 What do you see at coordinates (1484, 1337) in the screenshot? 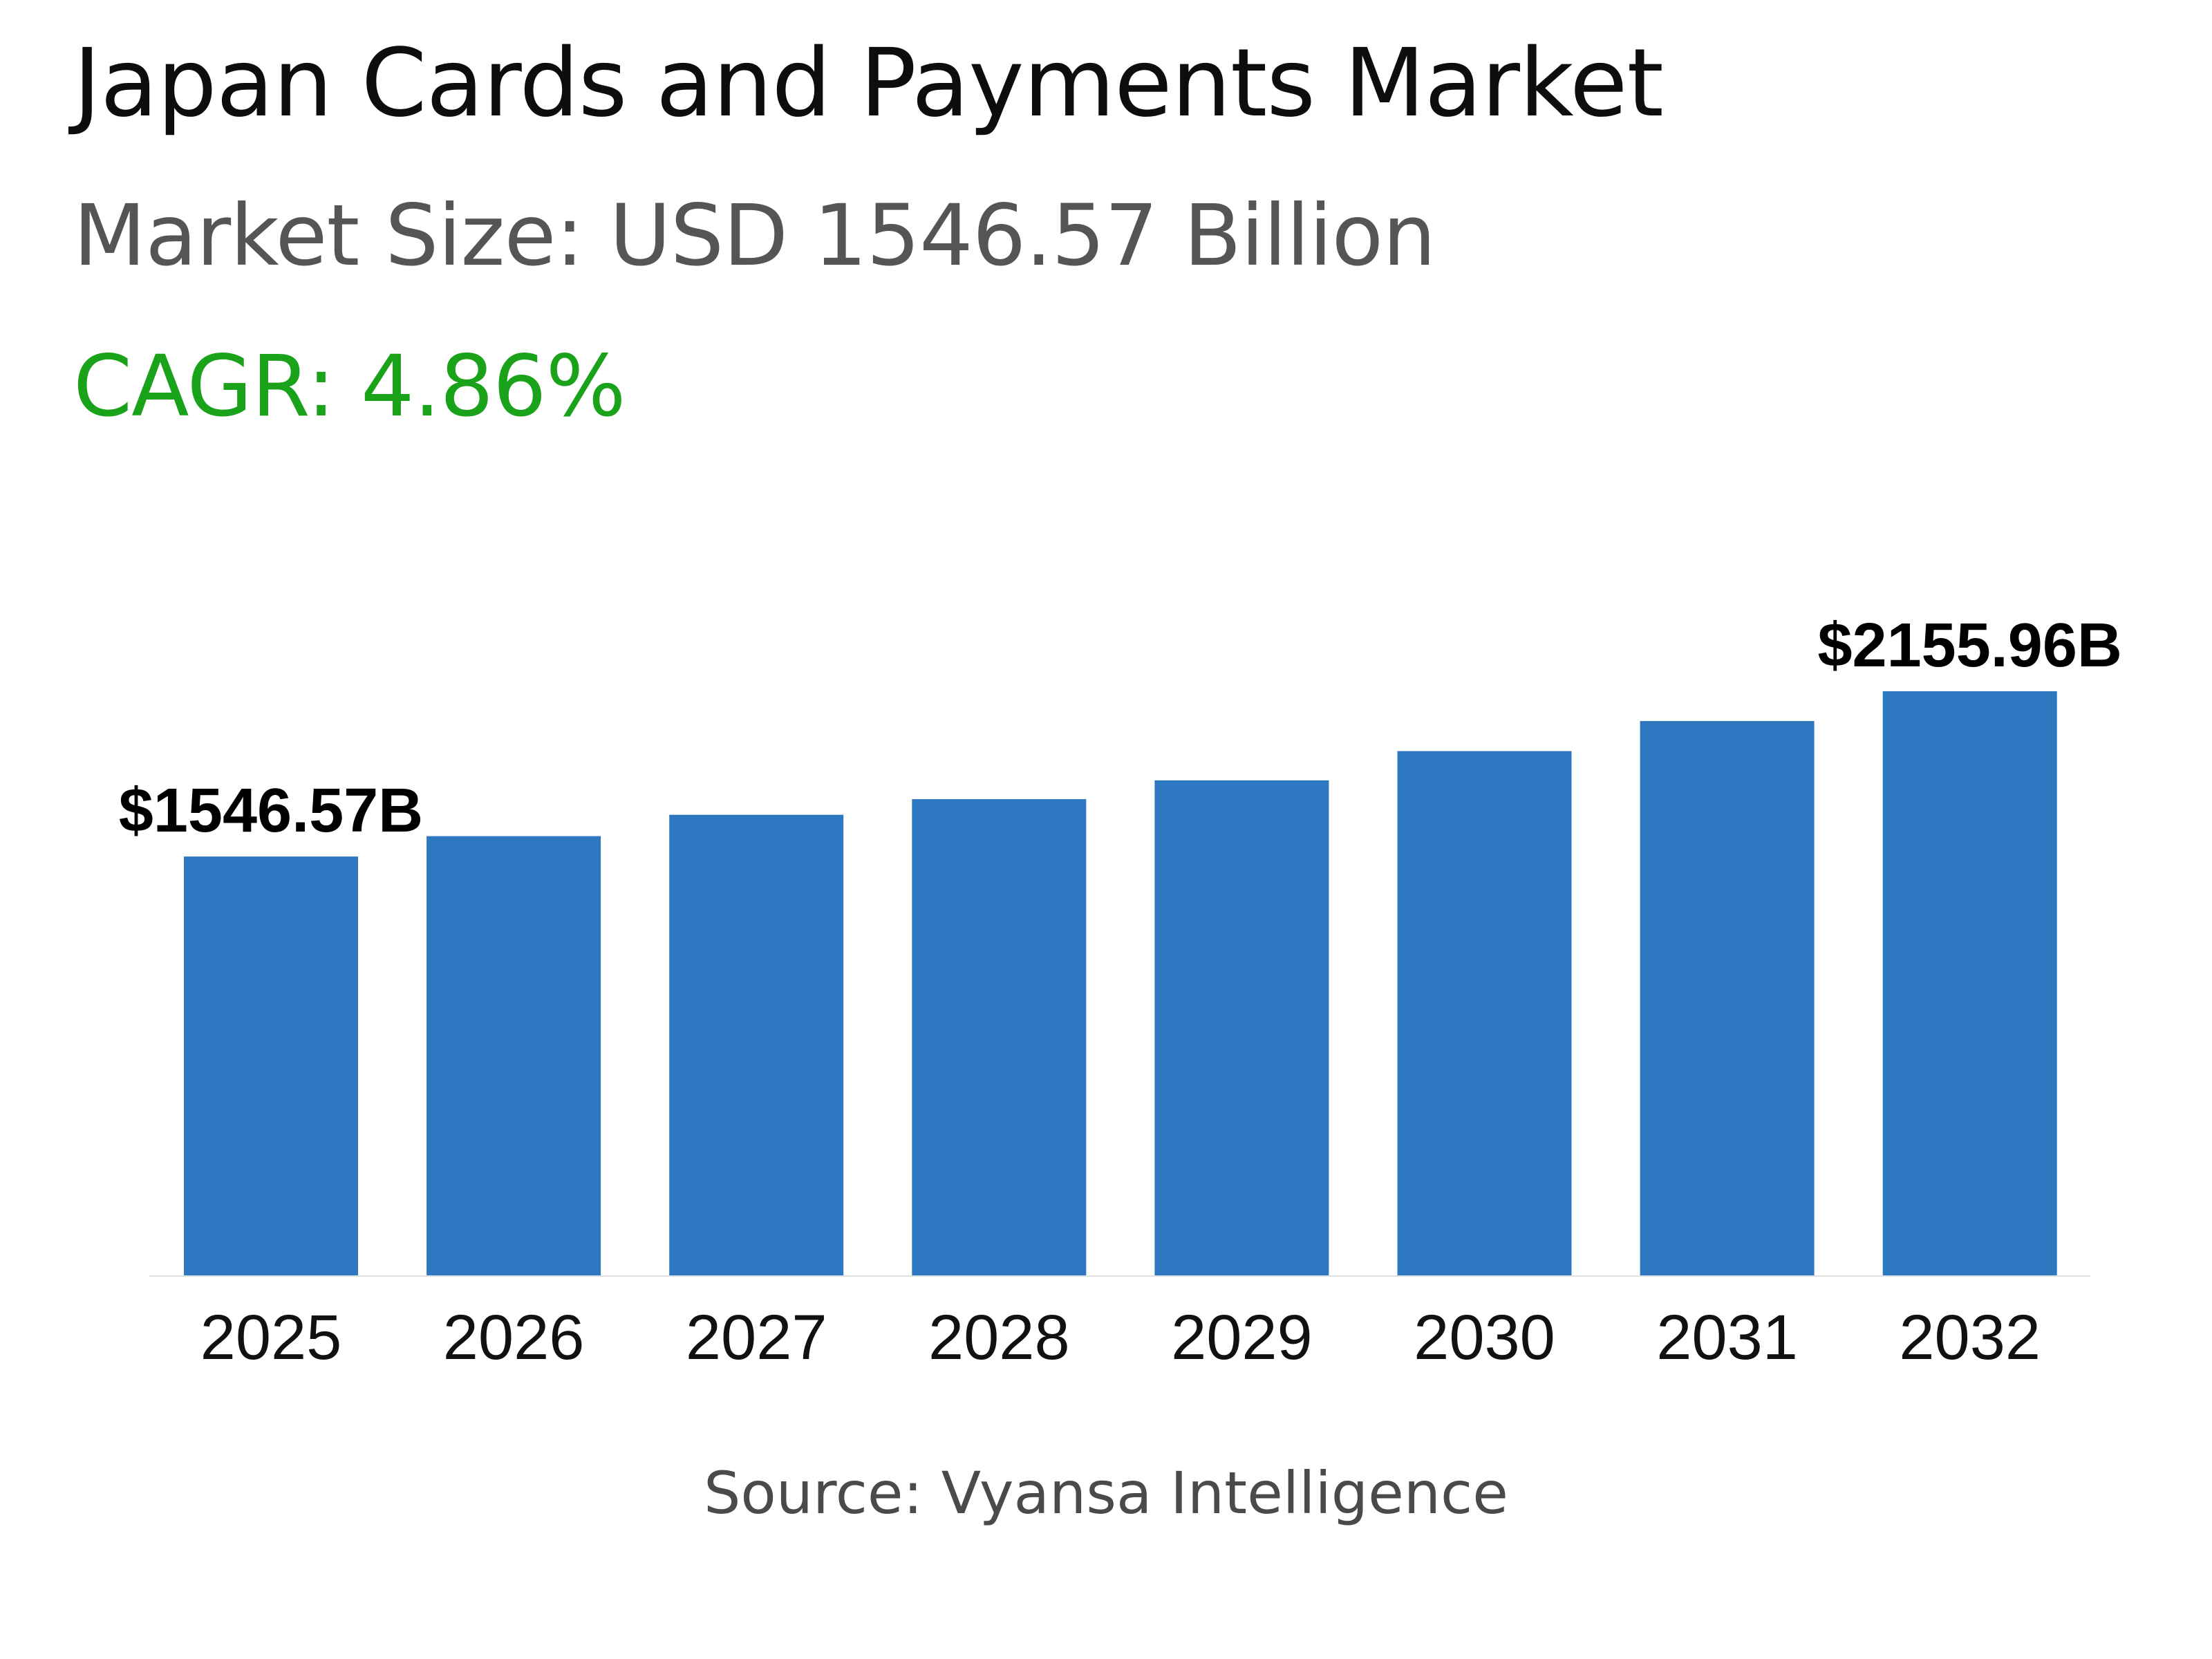
I see `x-tick-label: 2030` at bounding box center [1484, 1337].